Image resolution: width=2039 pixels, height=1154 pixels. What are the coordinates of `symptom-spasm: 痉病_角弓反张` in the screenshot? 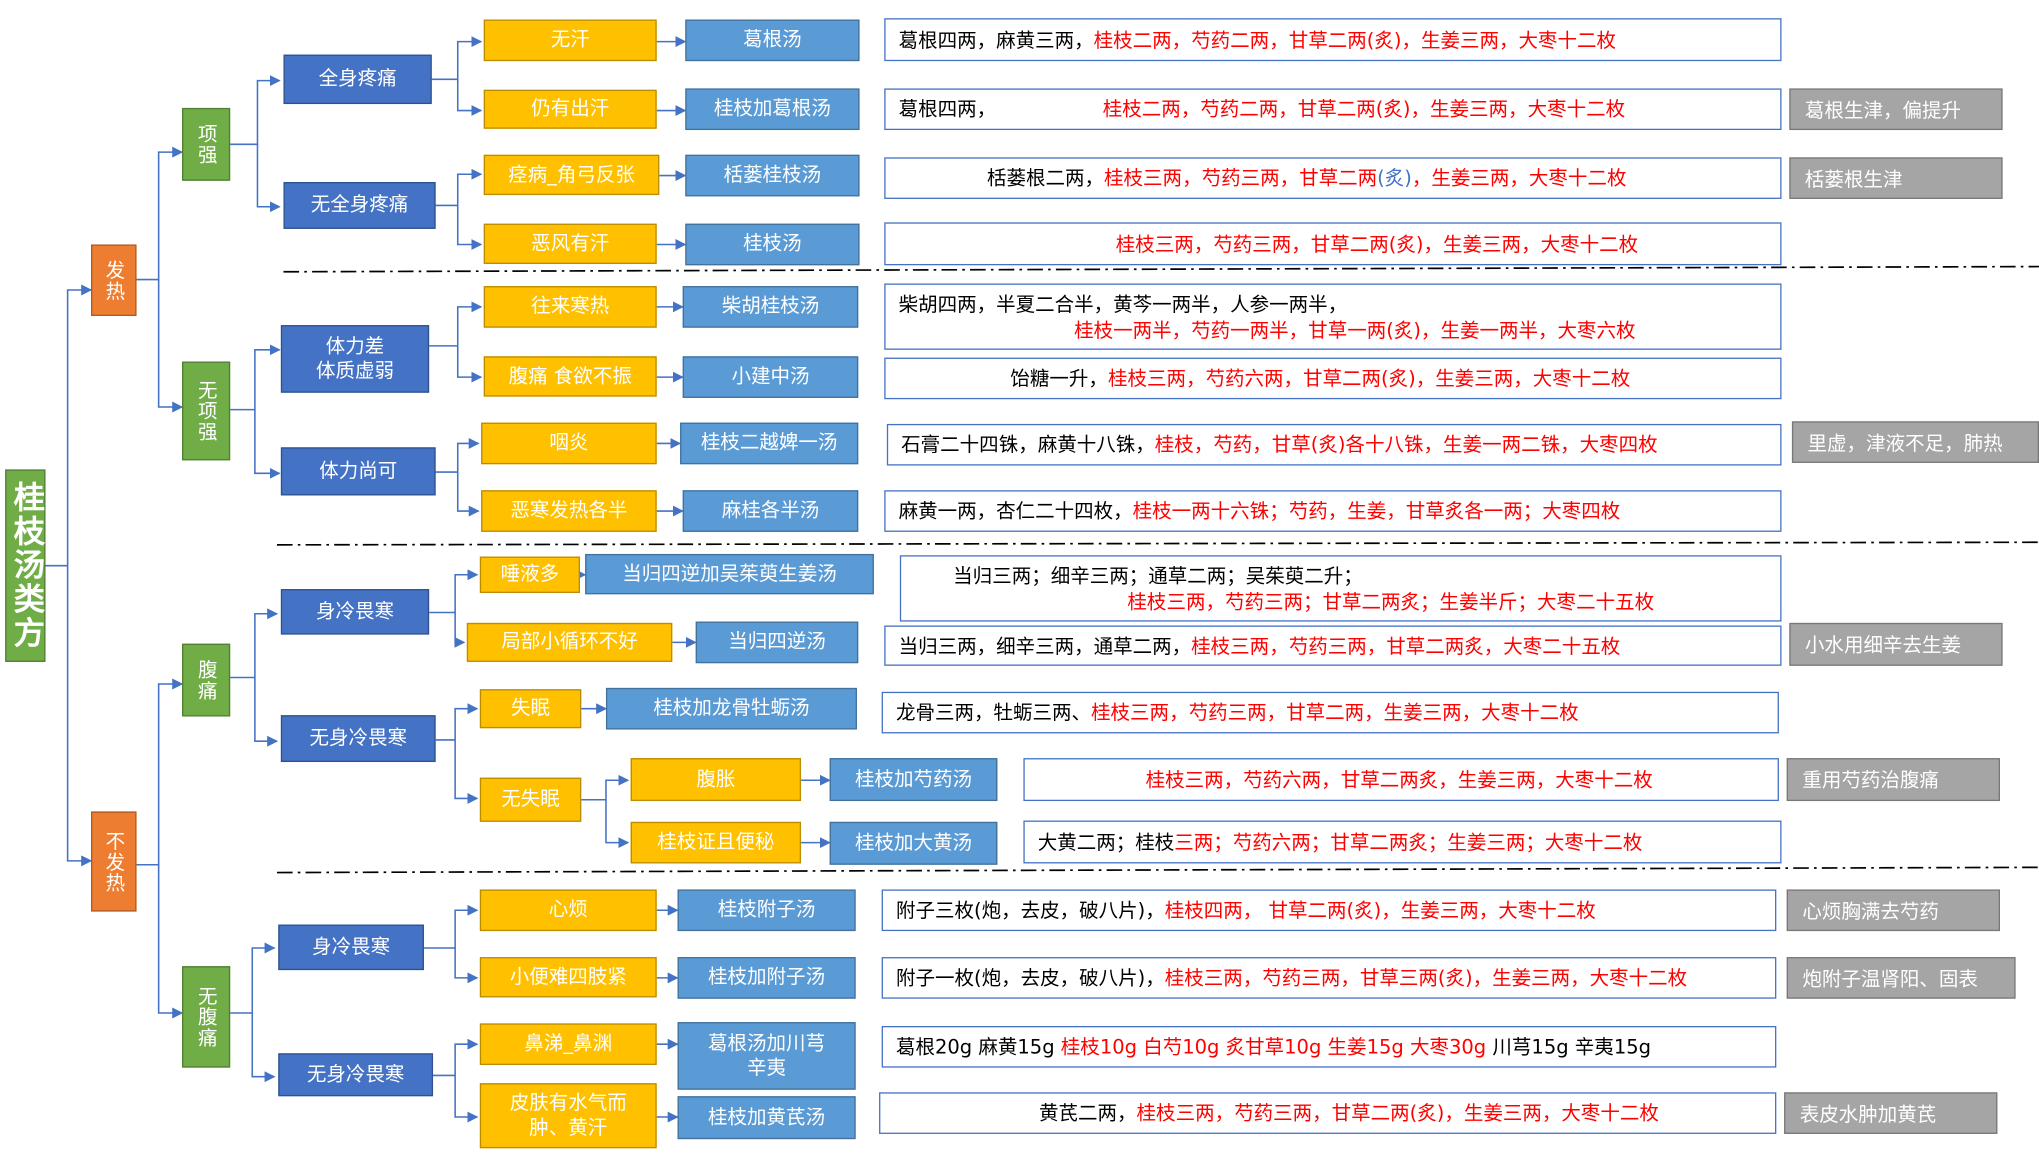 It's located at (571, 175).